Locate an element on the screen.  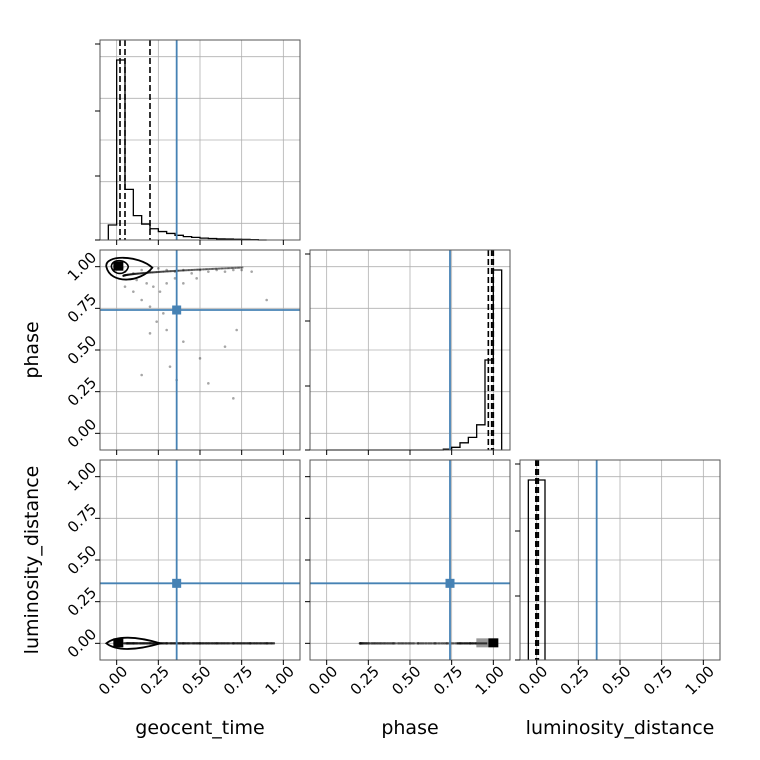
y-tick-label: 0.75 is located at coordinates (82, 308).